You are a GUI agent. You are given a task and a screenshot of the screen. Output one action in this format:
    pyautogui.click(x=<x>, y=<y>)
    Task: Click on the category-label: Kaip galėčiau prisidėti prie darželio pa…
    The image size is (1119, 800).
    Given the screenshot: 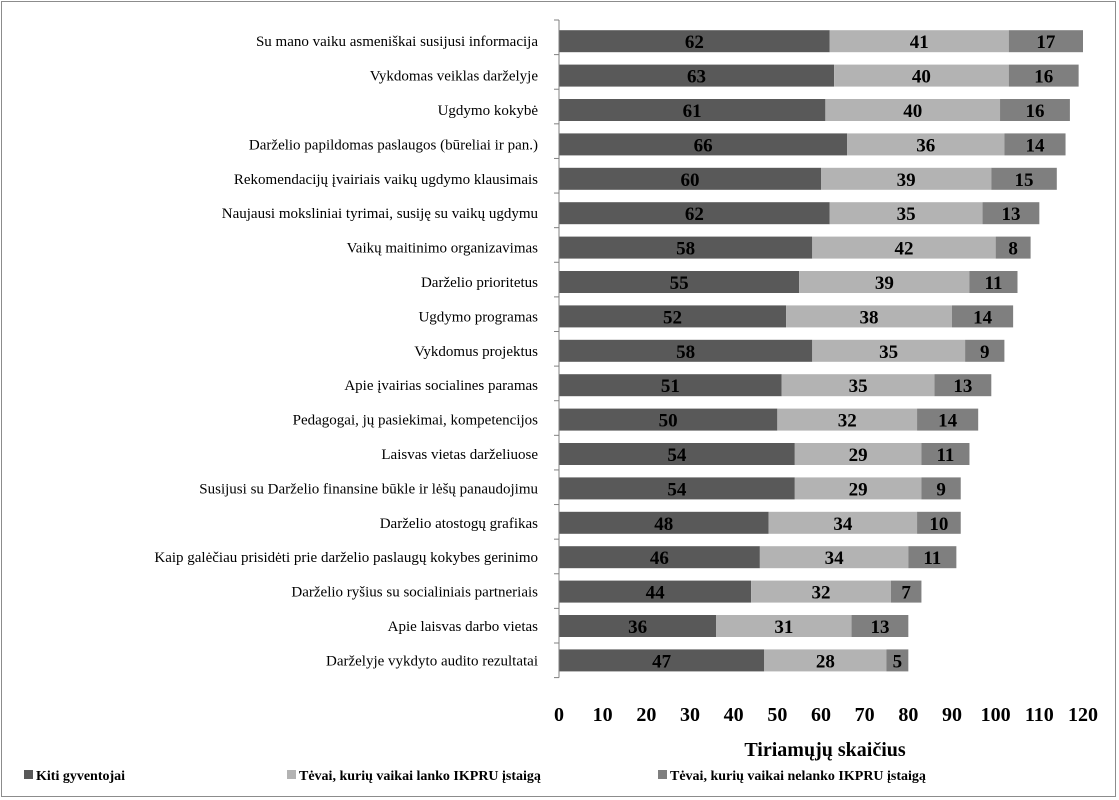 What is the action you would take?
    pyautogui.click(x=346, y=558)
    